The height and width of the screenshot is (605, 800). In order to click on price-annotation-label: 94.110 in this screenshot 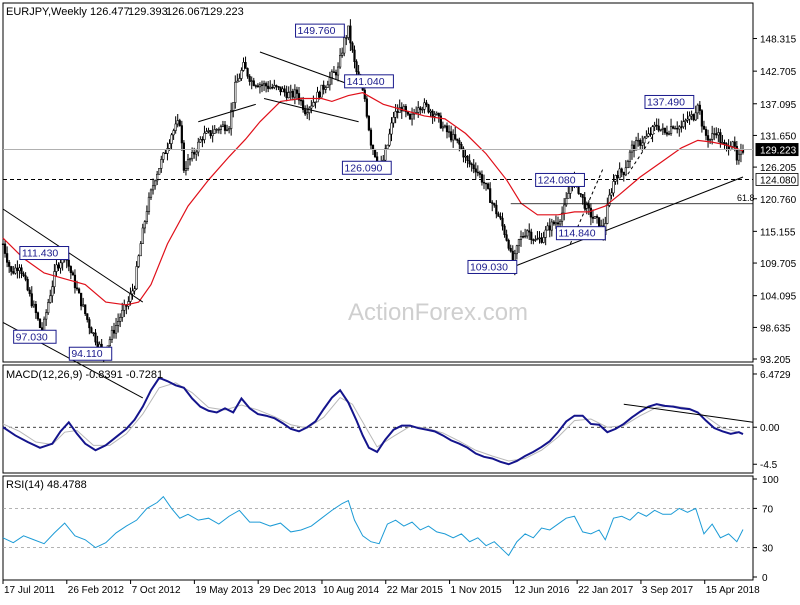, I will do `click(86, 354)`.